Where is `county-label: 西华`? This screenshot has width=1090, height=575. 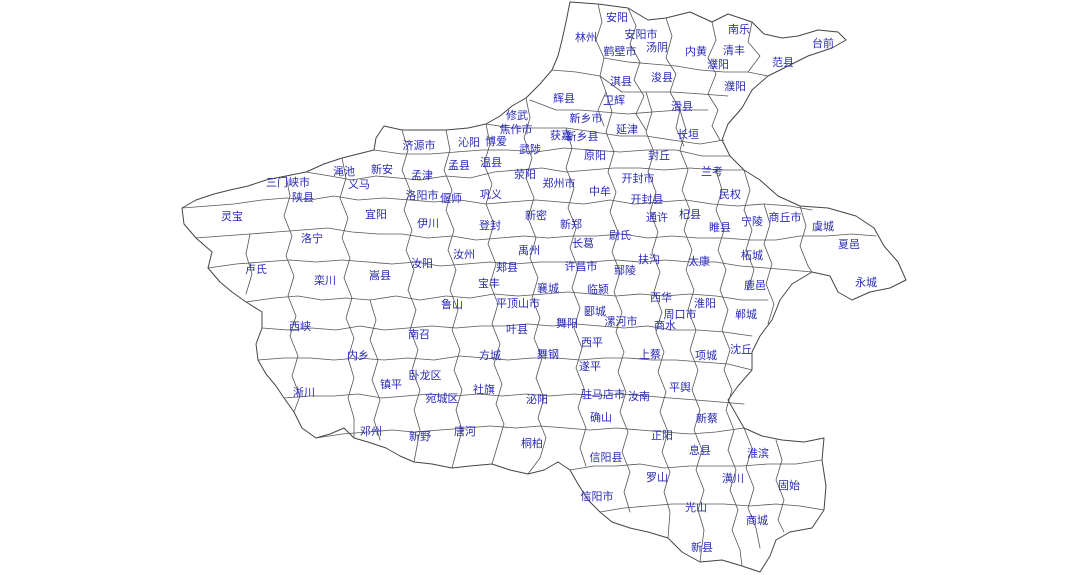 county-label: 西华 is located at coordinates (661, 297).